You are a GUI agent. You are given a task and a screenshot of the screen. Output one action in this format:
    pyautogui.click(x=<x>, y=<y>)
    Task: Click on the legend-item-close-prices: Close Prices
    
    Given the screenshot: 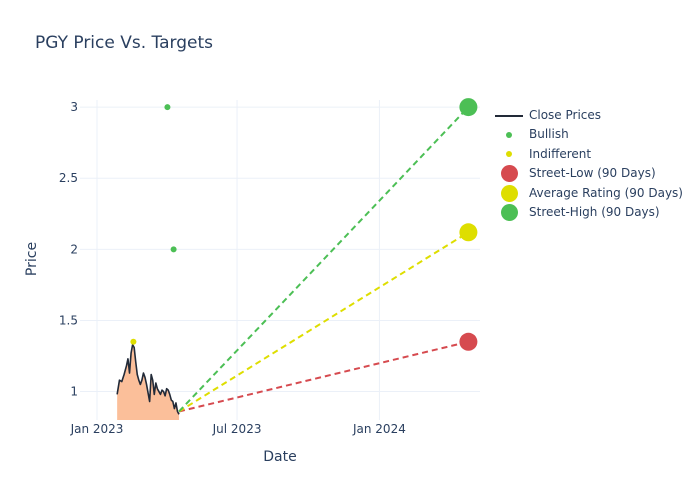 What is the action you would take?
    pyautogui.click(x=588, y=115)
    